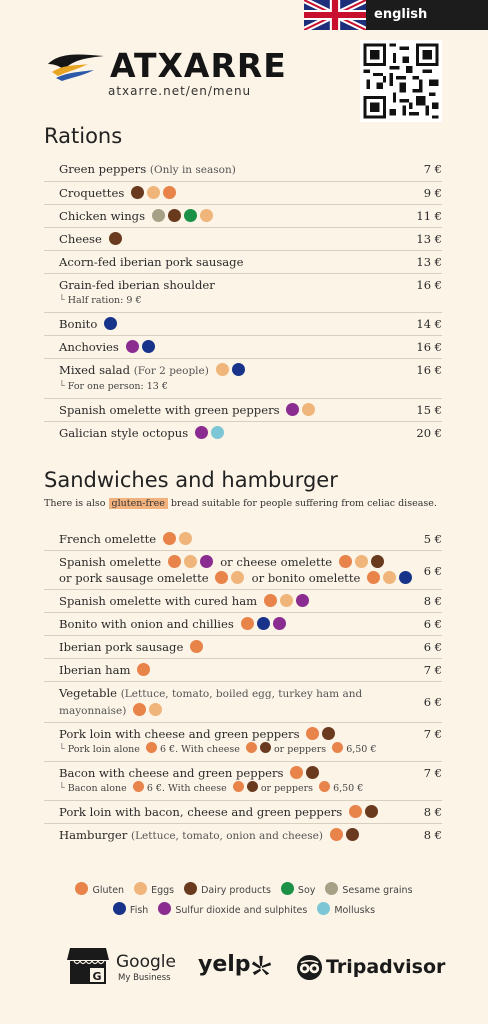  Describe the element at coordinates (243, 410) in the screenshot. I see `menu-item: Spanish omelette with green peppers 15 €` at that location.